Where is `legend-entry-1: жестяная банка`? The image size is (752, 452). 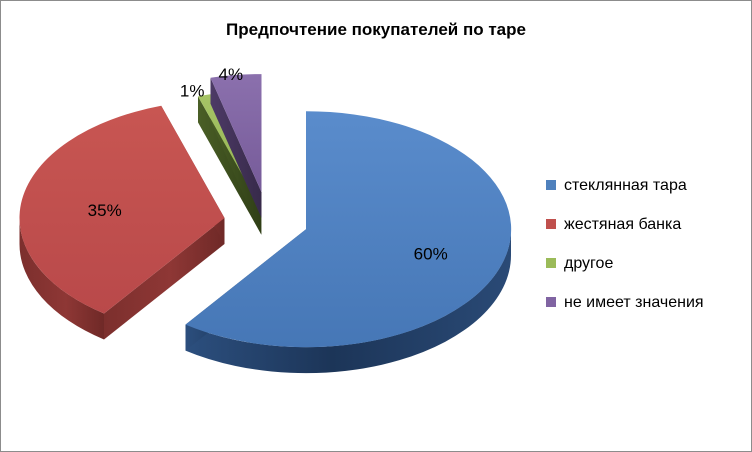
legend-entry-1: жестяная банка is located at coordinates (622, 224).